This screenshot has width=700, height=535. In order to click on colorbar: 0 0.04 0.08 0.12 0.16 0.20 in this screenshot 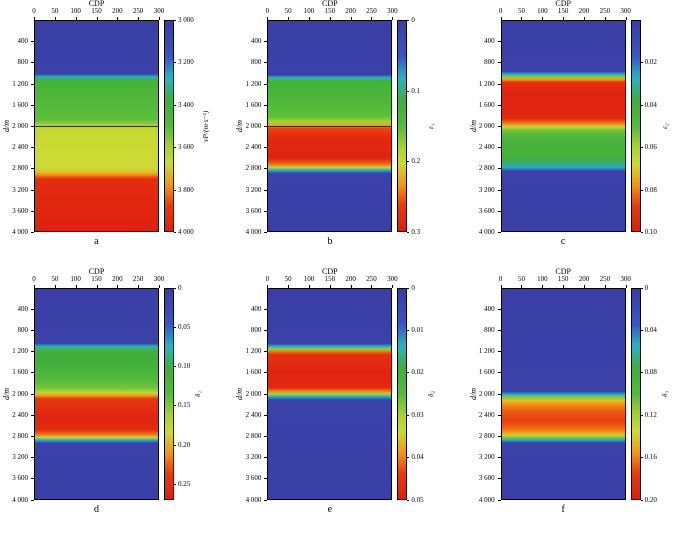, I will do `click(645, 394)`.